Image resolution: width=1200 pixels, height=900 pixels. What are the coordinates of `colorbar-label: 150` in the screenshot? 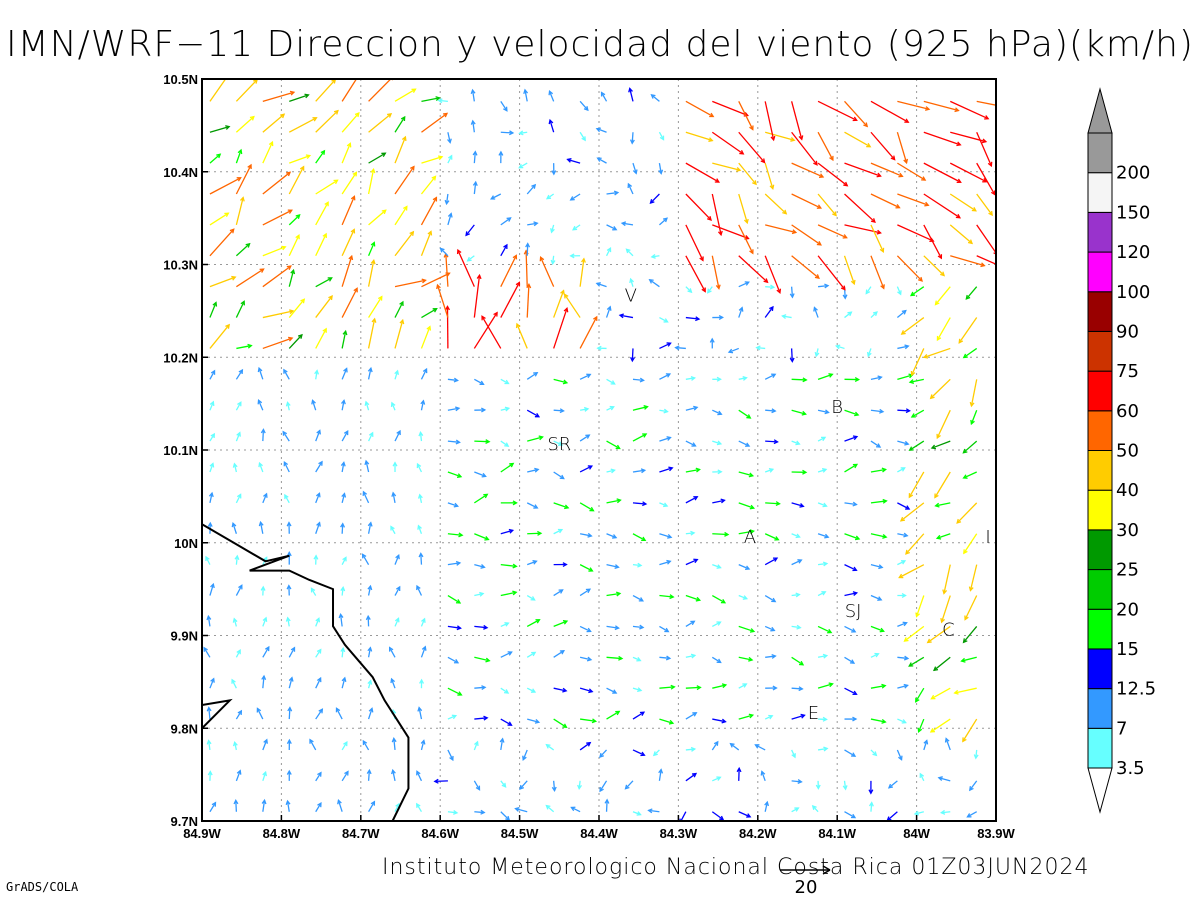 It's located at (1133, 212).